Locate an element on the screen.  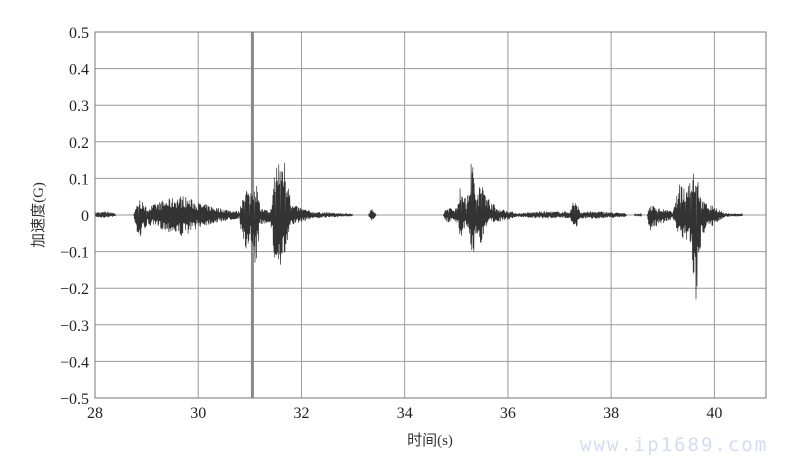
y-tick-label: 0.5 is located at coordinates (79, 33).